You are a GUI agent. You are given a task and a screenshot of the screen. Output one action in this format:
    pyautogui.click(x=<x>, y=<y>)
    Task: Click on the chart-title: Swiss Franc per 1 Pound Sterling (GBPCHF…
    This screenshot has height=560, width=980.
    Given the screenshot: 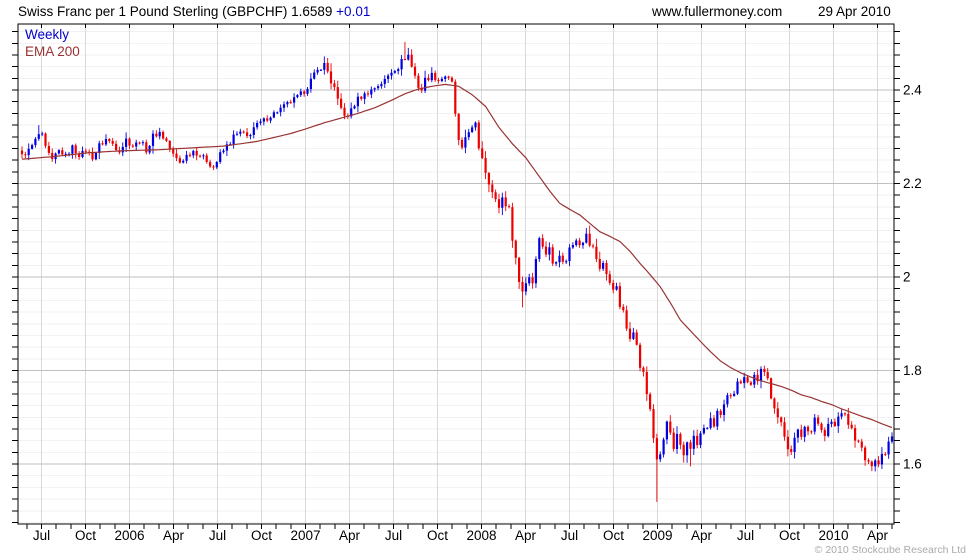 What is the action you would take?
    pyautogui.click(x=194, y=11)
    